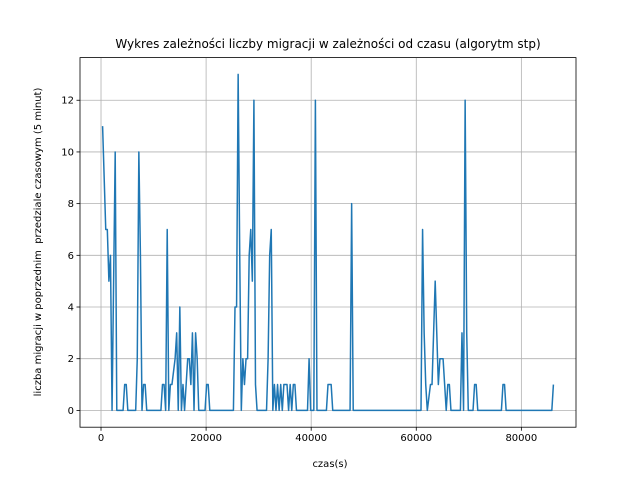 Image resolution: width=640 pixels, height=480 pixels. I want to click on y-tick-label: 0, so click(71, 411).